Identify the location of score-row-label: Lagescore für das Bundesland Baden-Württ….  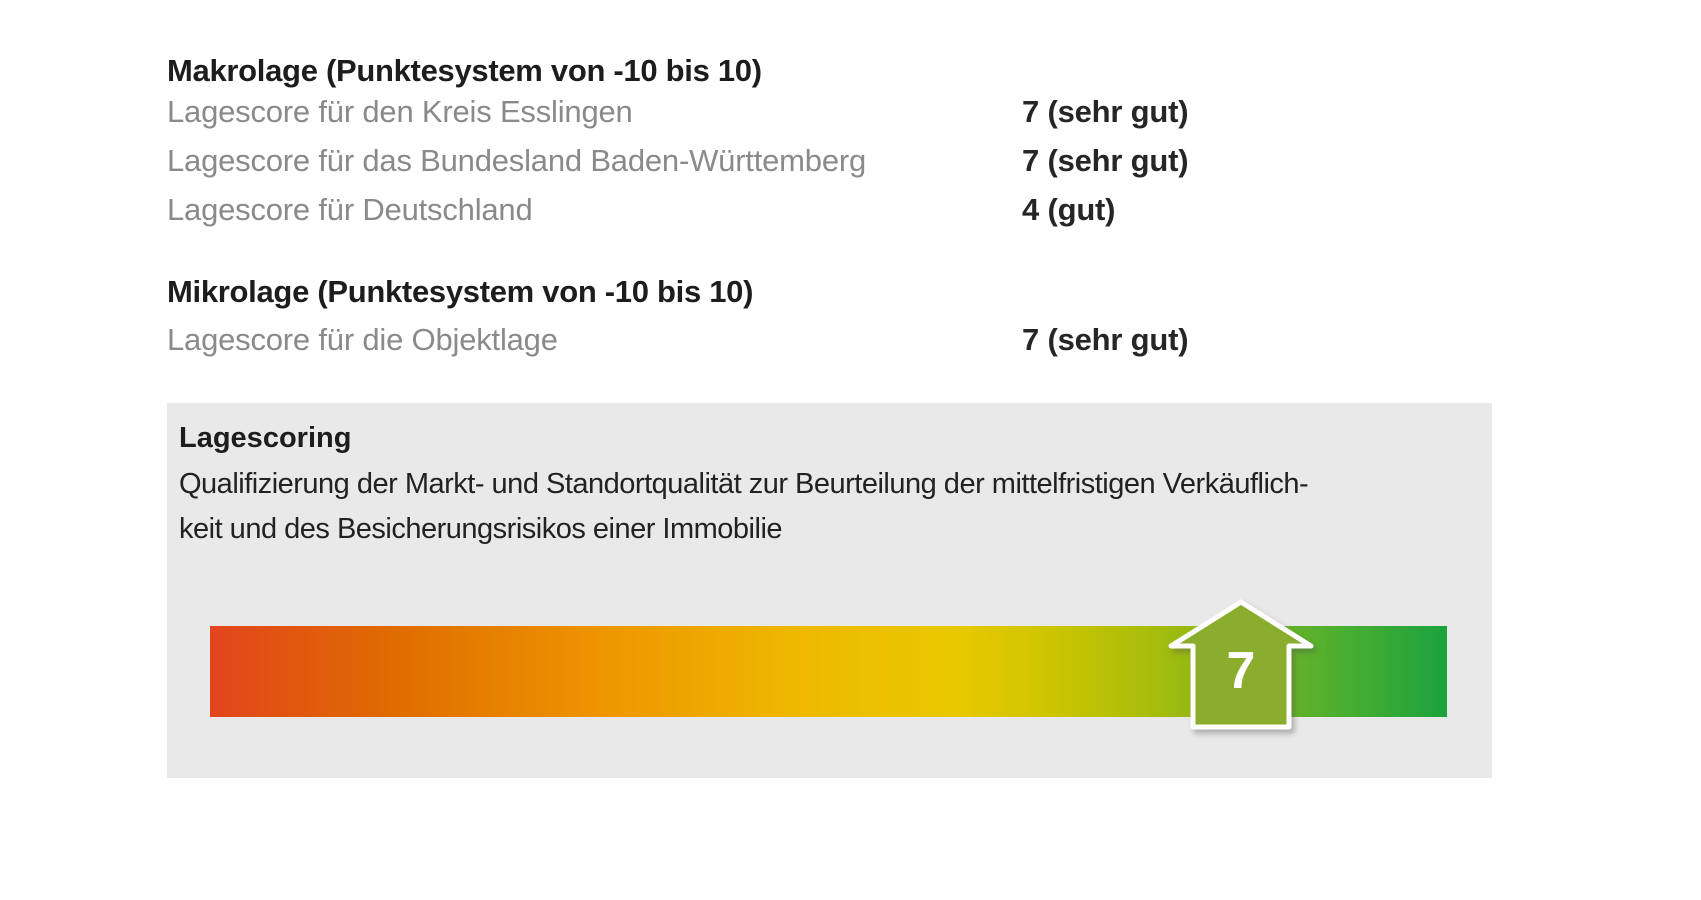
(517, 160).